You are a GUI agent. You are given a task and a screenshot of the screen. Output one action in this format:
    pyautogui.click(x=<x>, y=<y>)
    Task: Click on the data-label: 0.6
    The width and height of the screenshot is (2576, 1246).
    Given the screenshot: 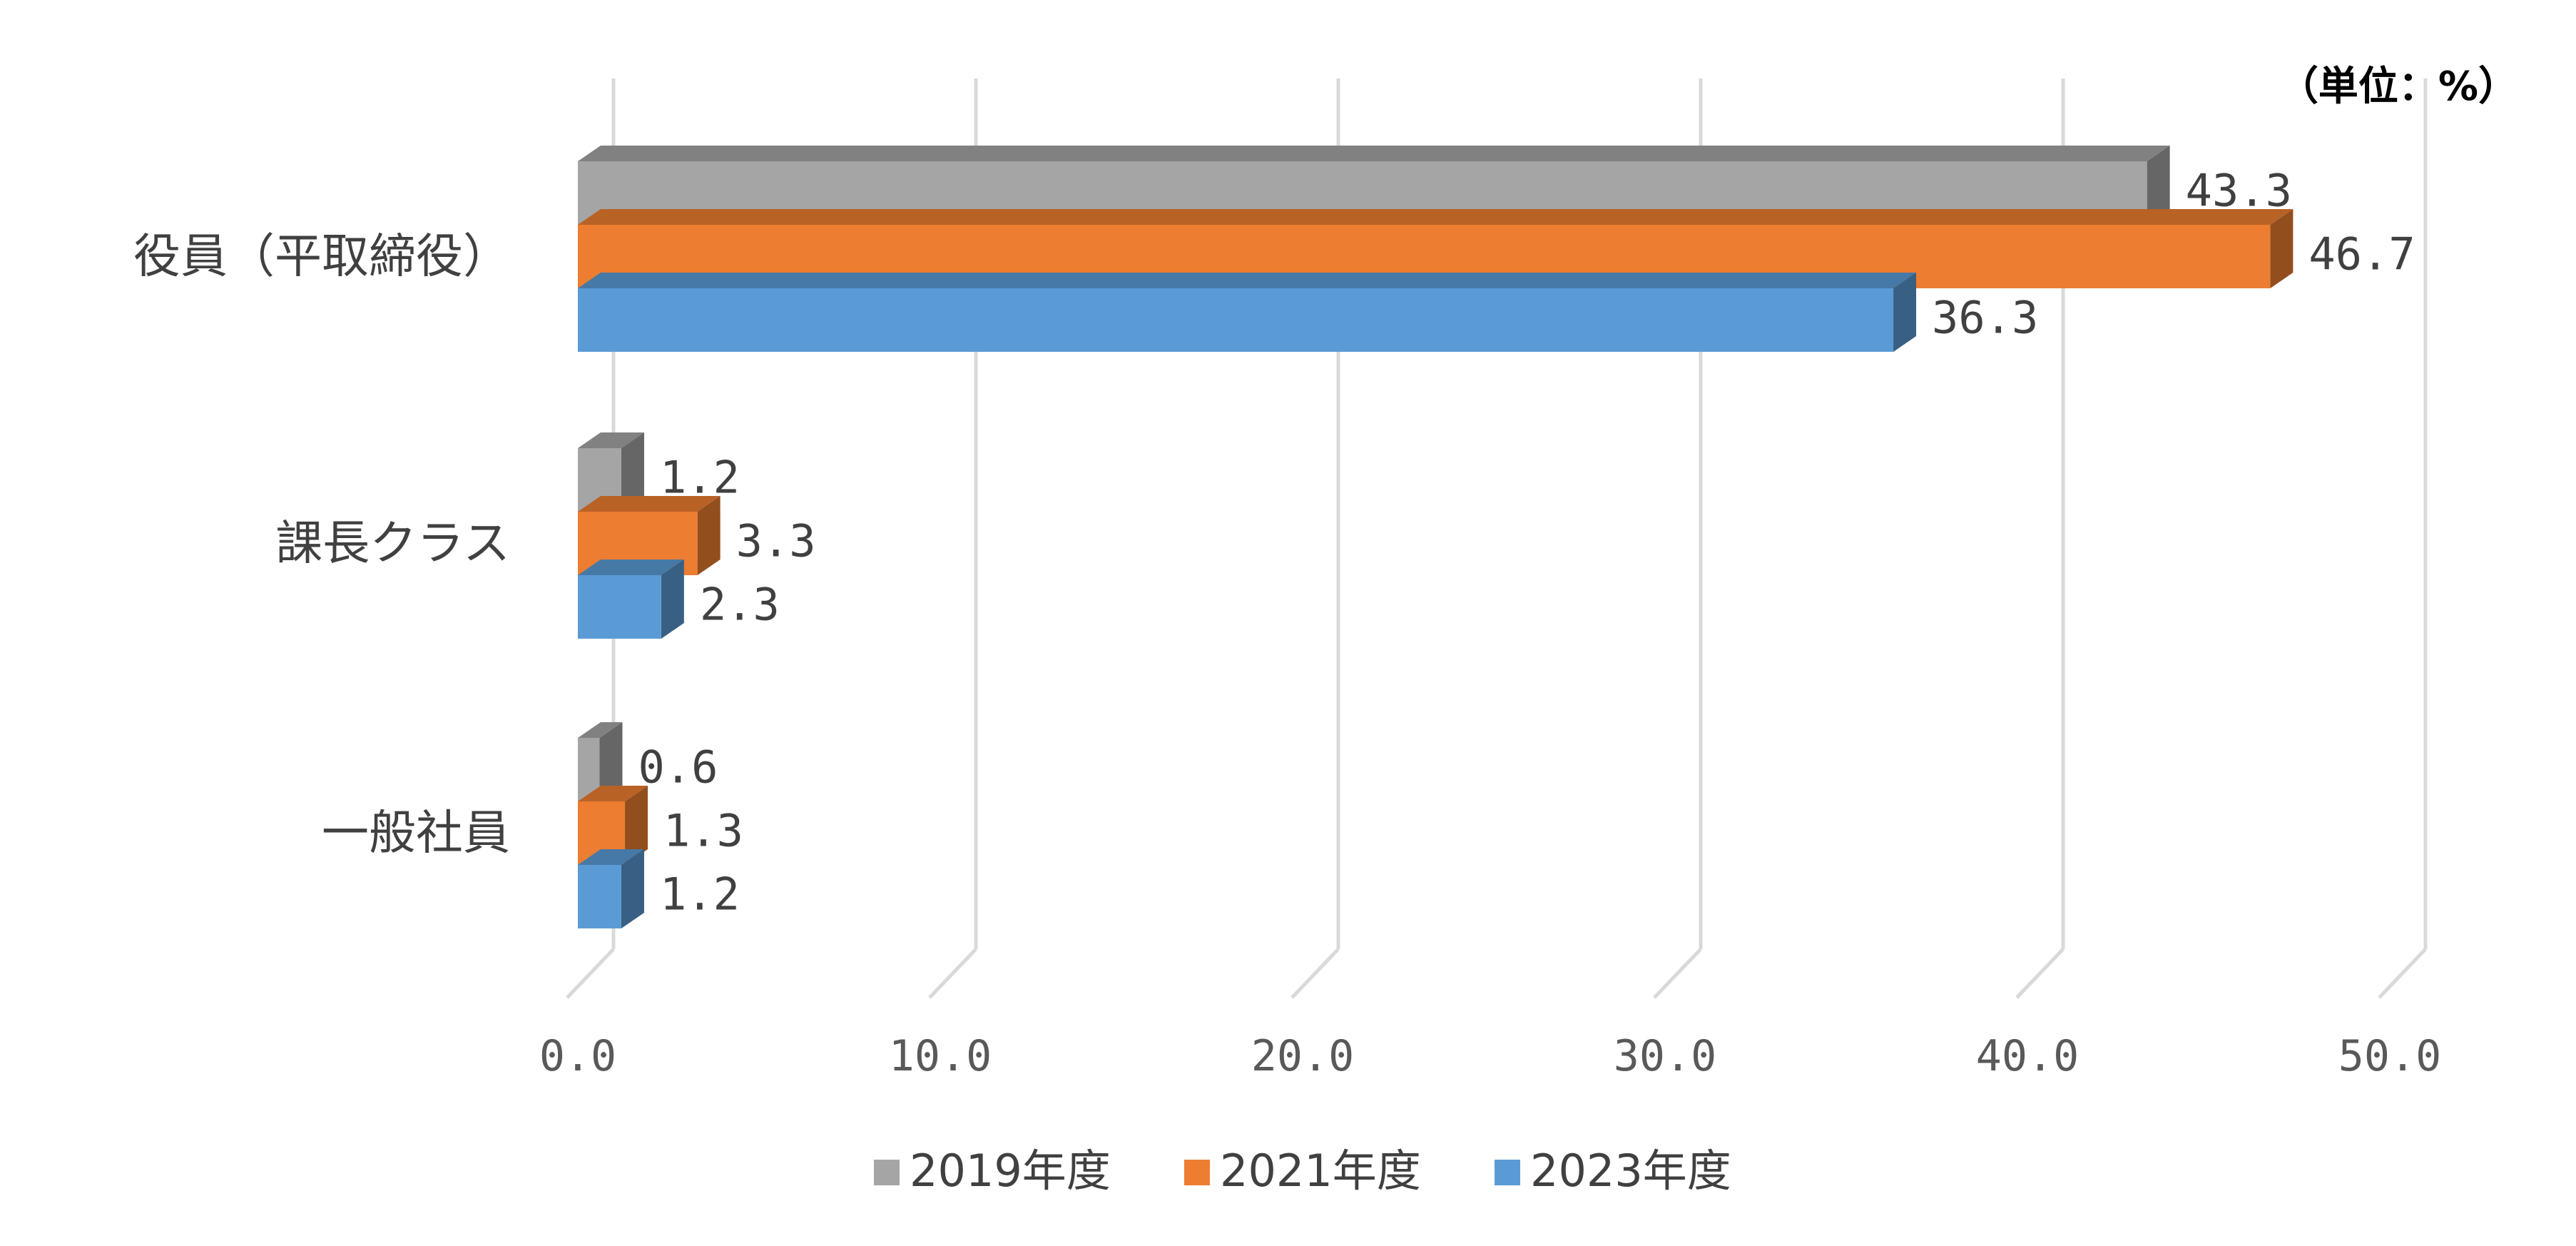 What is the action you would take?
    pyautogui.click(x=678, y=767)
    